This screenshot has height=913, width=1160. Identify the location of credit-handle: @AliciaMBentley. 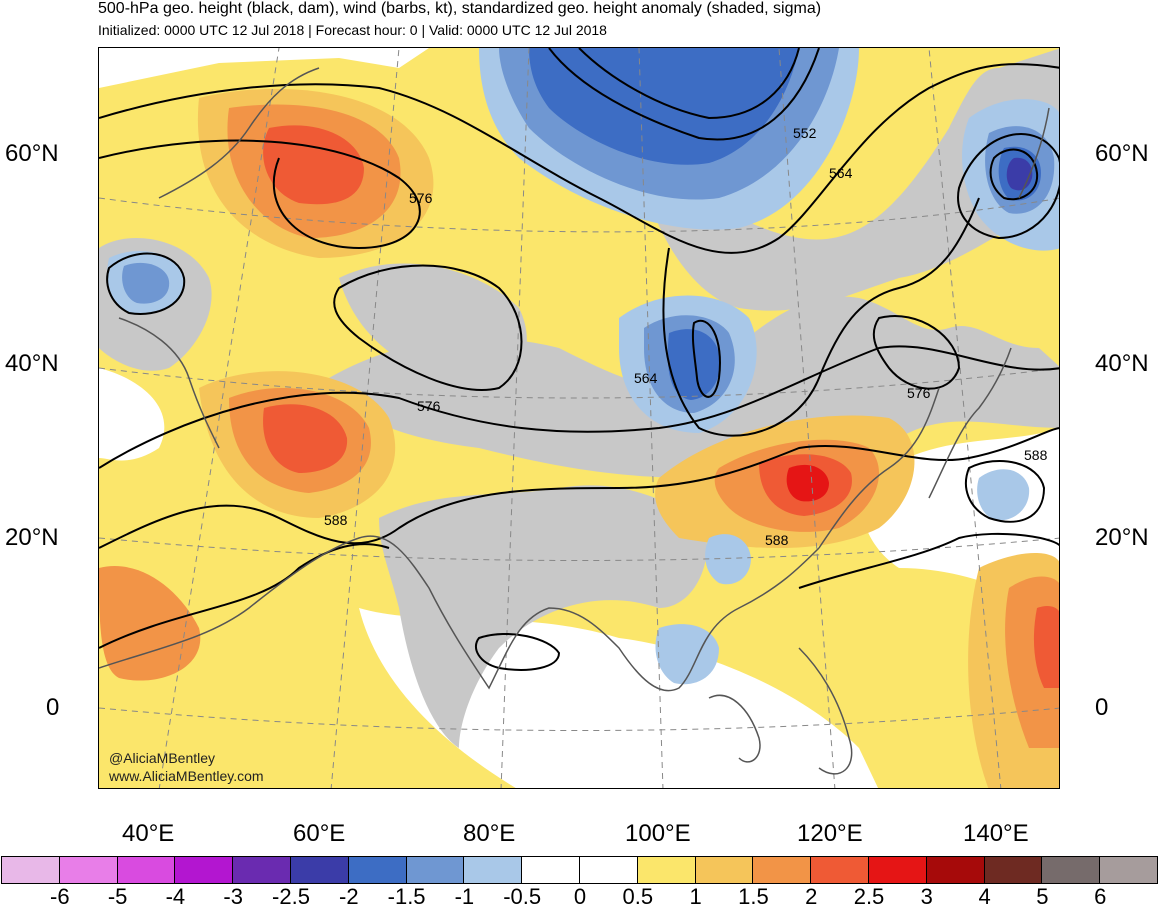
(162, 758).